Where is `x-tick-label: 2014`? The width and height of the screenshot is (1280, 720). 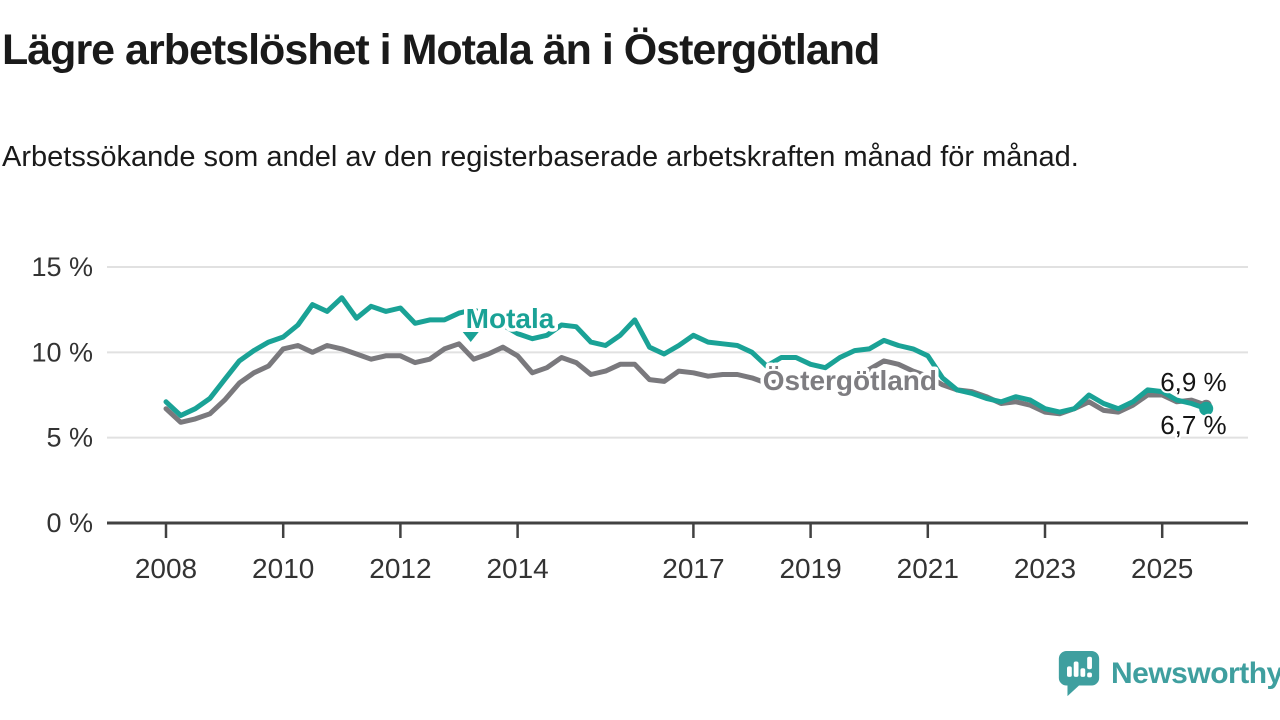
x-tick-label: 2014 is located at coordinates (517, 568).